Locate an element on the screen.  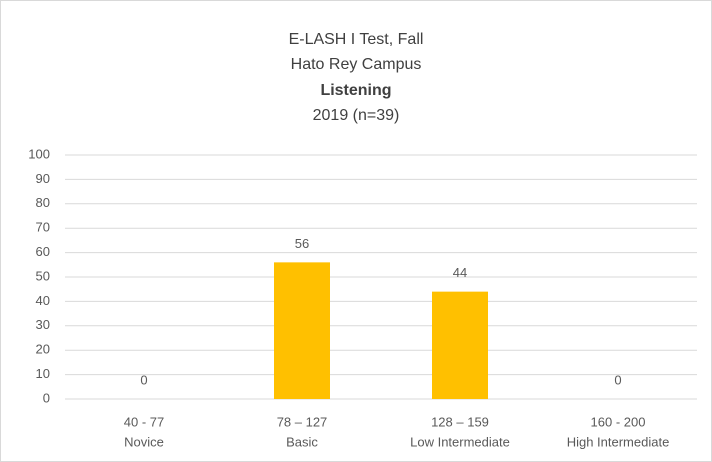
chart-title: E-LASH I Test, Fall is located at coordinates (356, 39).